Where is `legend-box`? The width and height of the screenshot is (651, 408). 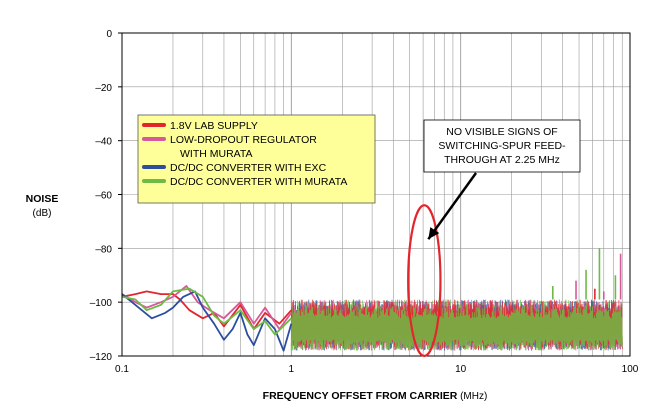
legend-box is located at coordinates (256, 159).